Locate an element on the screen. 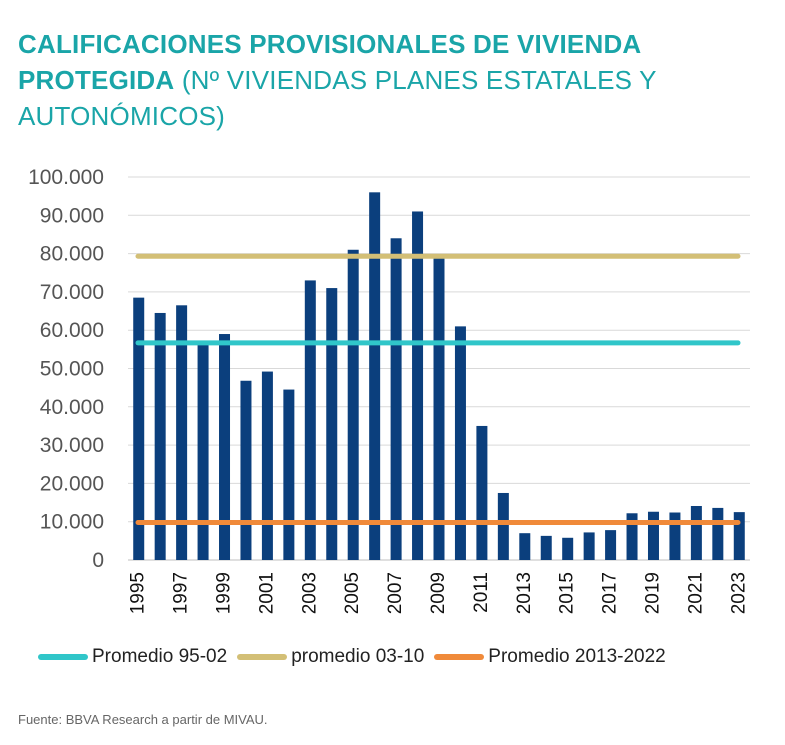 The width and height of the screenshot is (785, 745). bar-1998 is located at coordinates (203, 450).